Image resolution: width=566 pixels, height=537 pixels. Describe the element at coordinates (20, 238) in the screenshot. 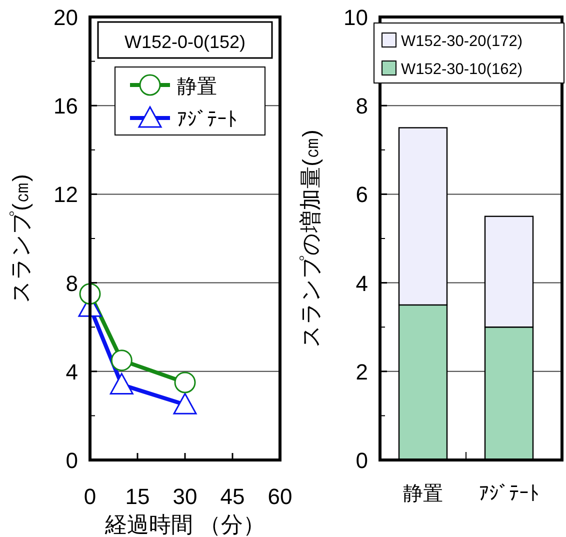

I see `y-axis-title: スランプ(㎝)` at that location.